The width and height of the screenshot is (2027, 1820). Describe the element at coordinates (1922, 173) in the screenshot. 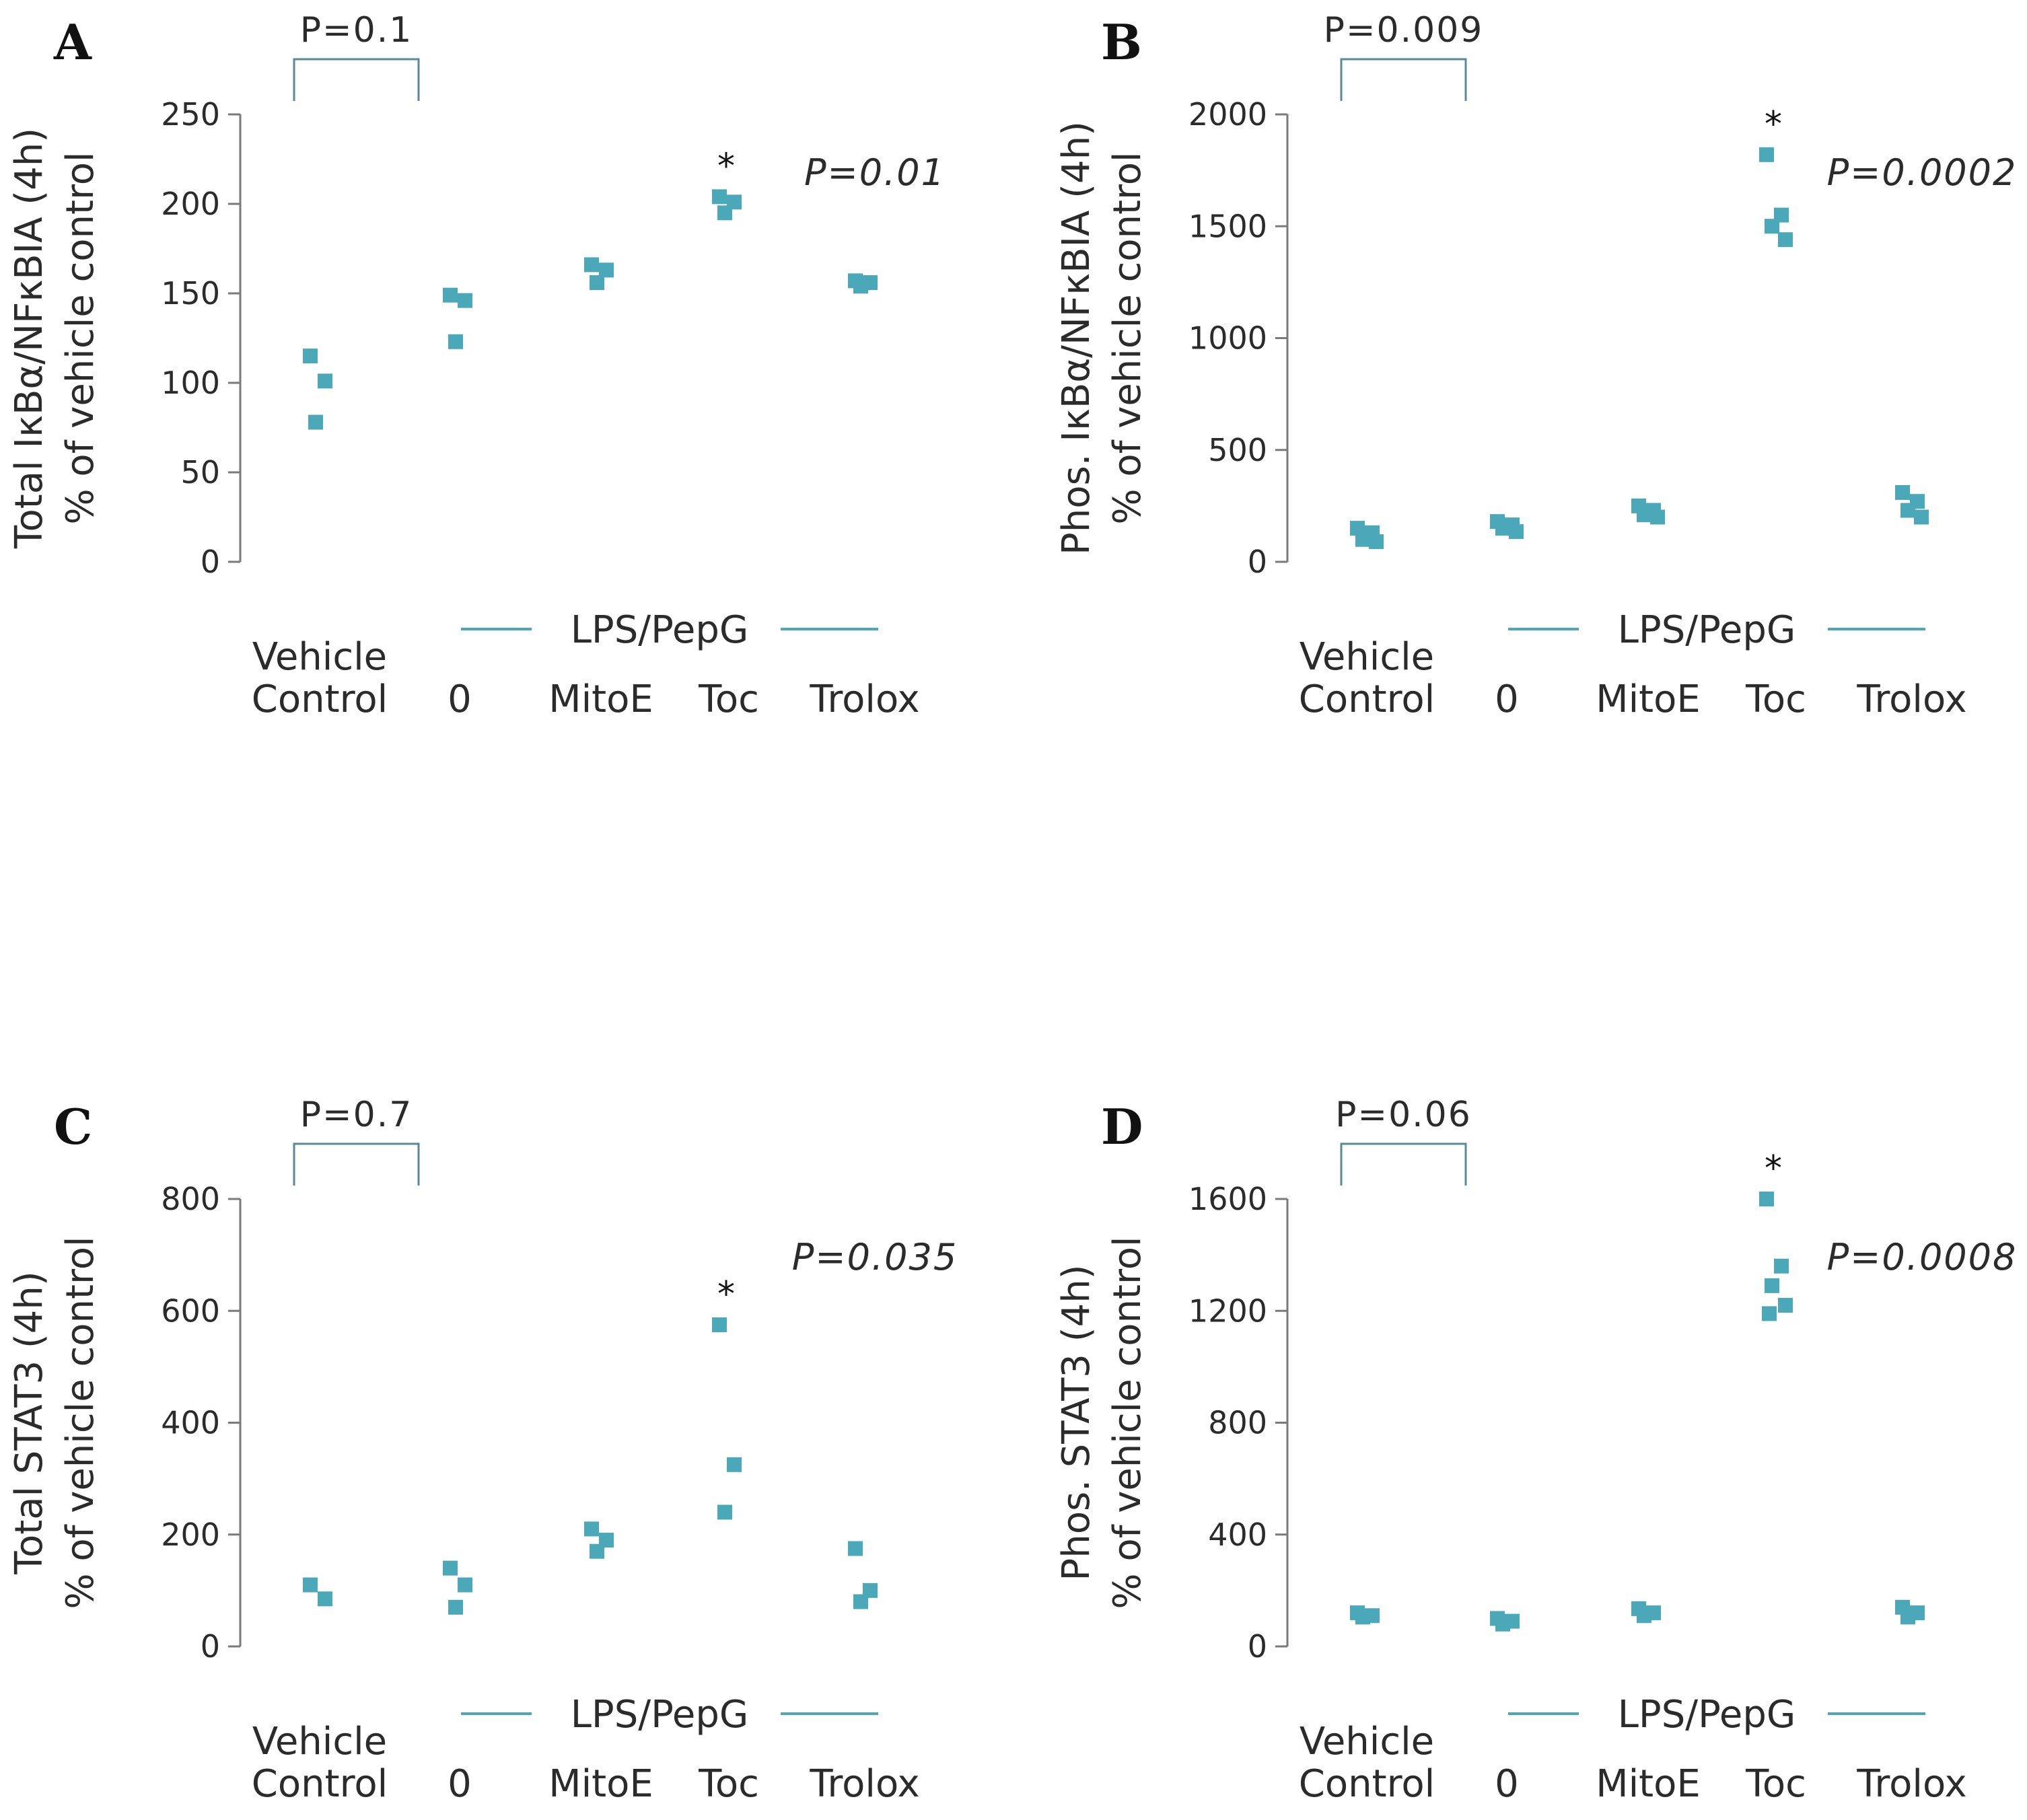

I see `panel-b-p-value: P=0.0002` at that location.